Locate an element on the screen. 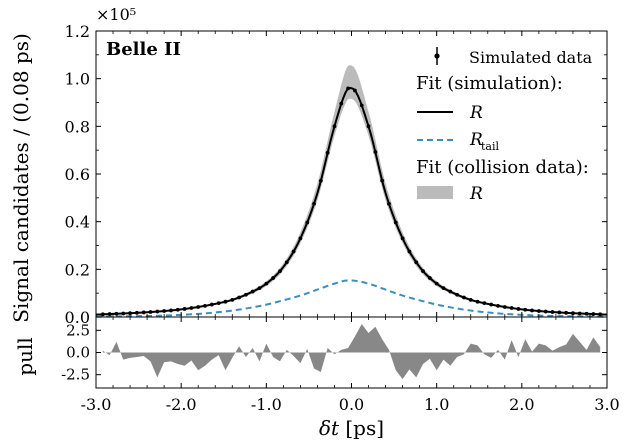 This screenshot has height=443, width=624. pull-area is located at coordinates (351, 352).